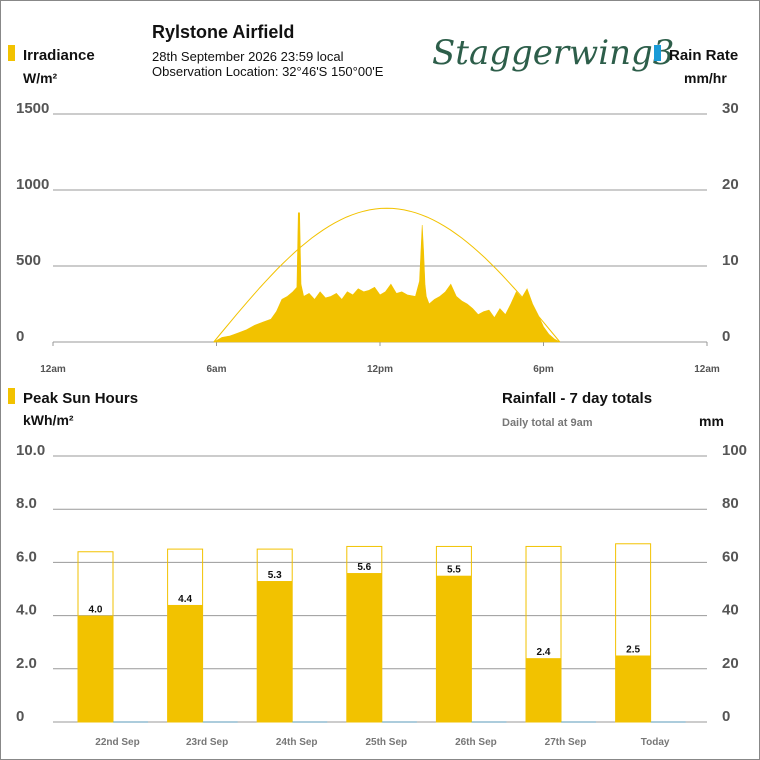 This screenshot has height=760, width=760. What do you see at coordinates (20, 336) in the screenshot?
I see `irradiance-y-tick-label: 0` at bounding box center [20, 336].